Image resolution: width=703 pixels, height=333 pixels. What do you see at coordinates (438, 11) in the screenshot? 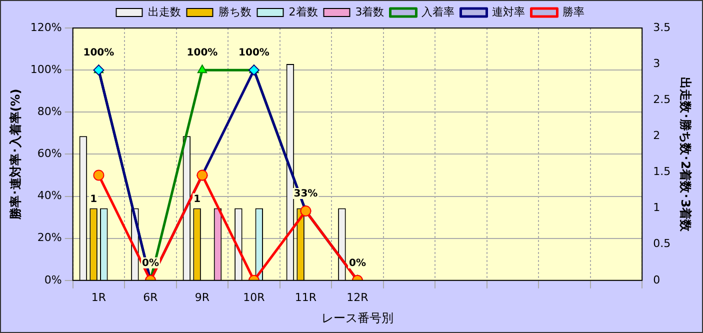
I see `legend-label: 入着率` at bounding box center [438, 11].